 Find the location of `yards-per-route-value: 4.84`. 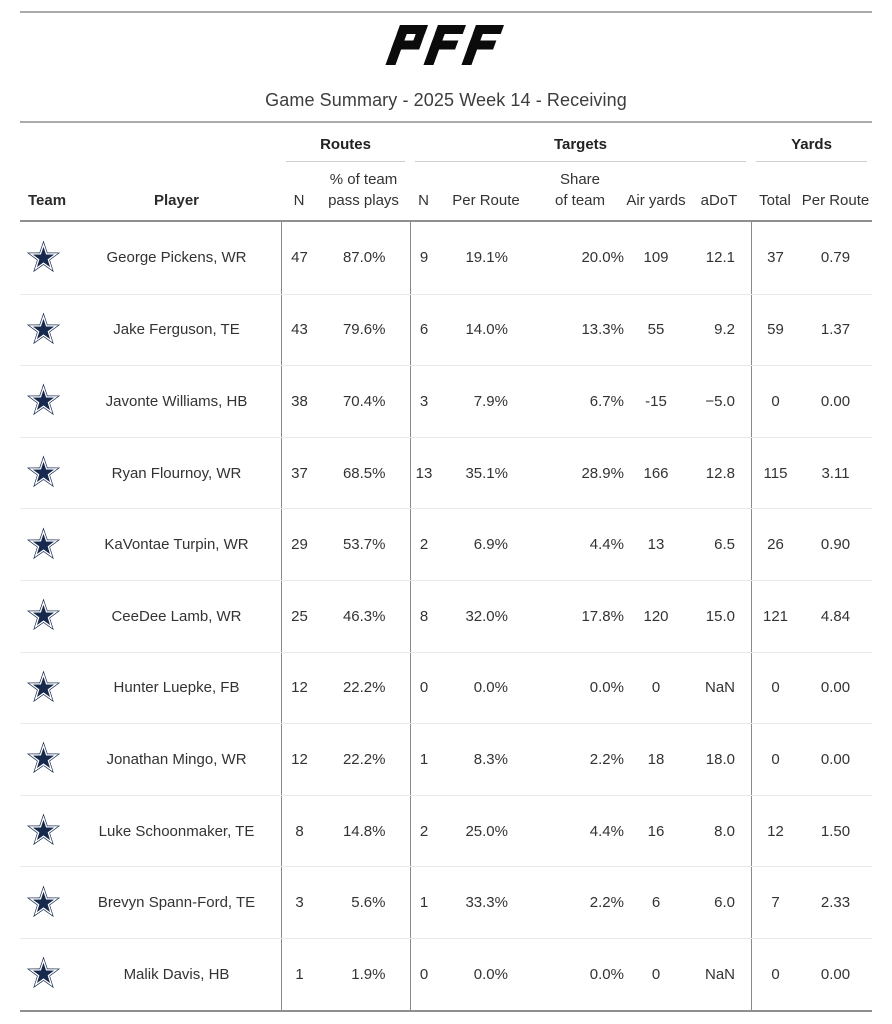

yards-per-route-value: 4.84 is located at coordinates (835, 616).